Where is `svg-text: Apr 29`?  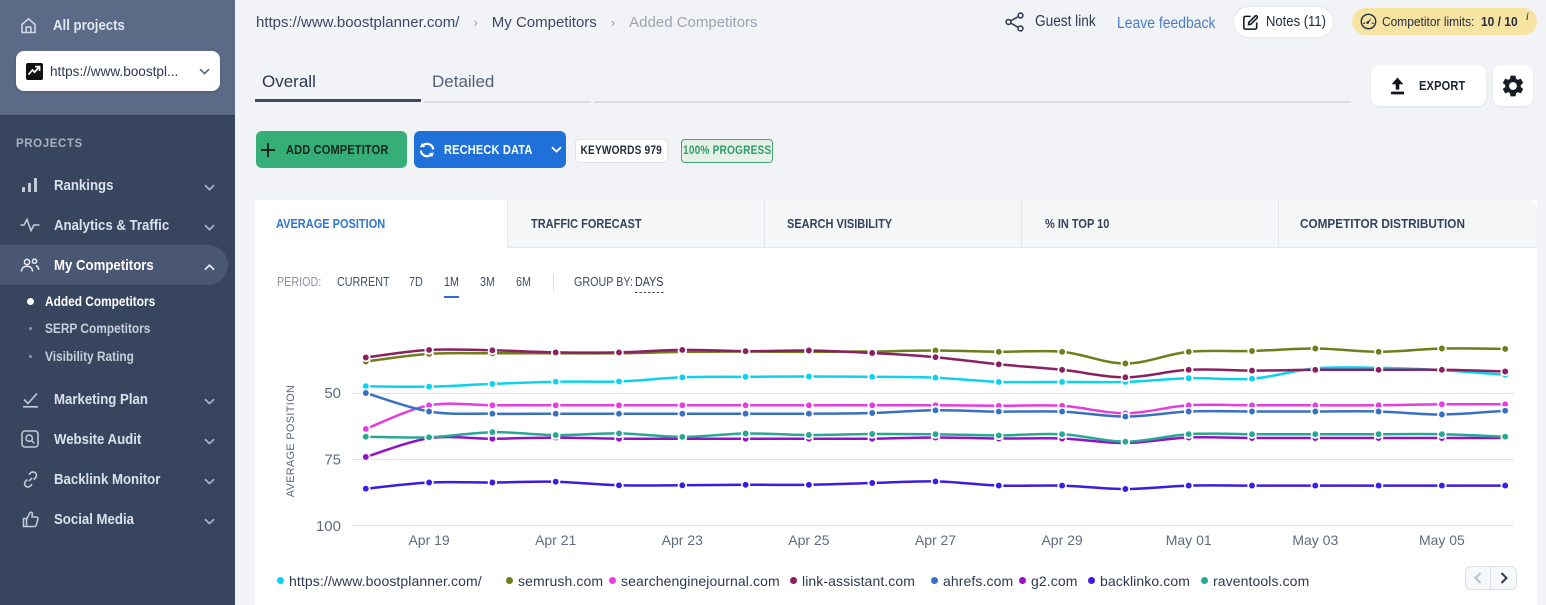
svg-text: Apr 29 is located at coordinates (1061, 540).